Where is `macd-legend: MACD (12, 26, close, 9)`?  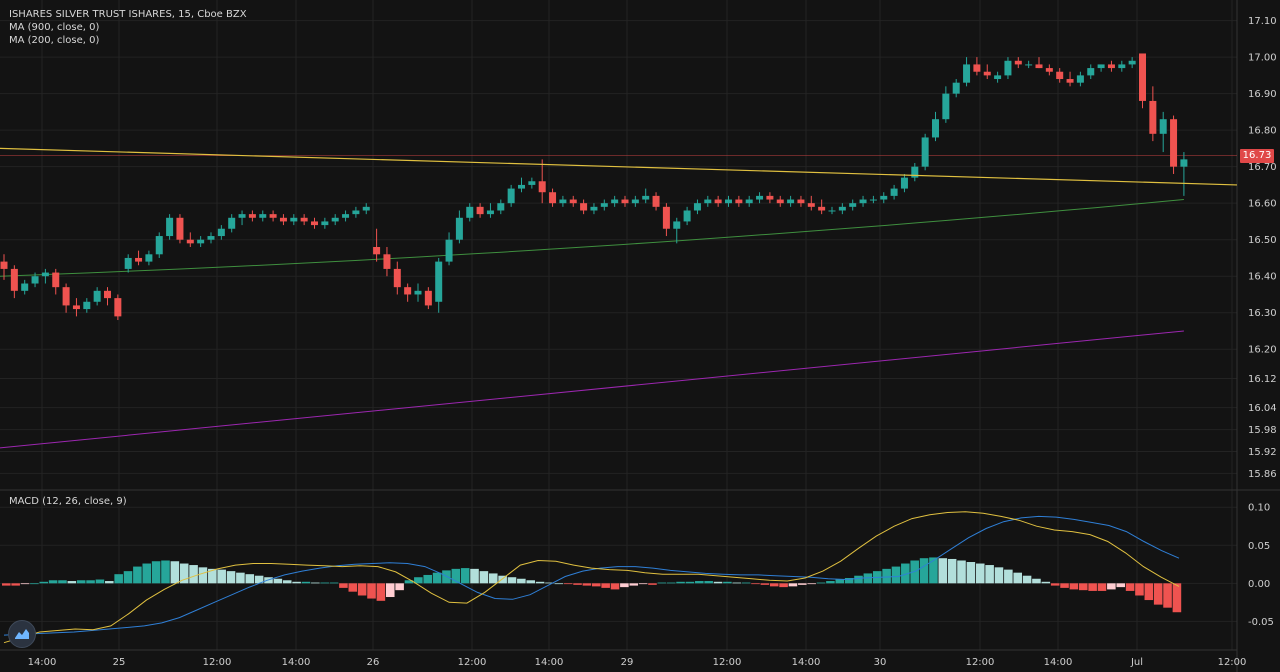 macd-legend: MACD (12, 26, close, 9) is located at coordinates (68, 501).